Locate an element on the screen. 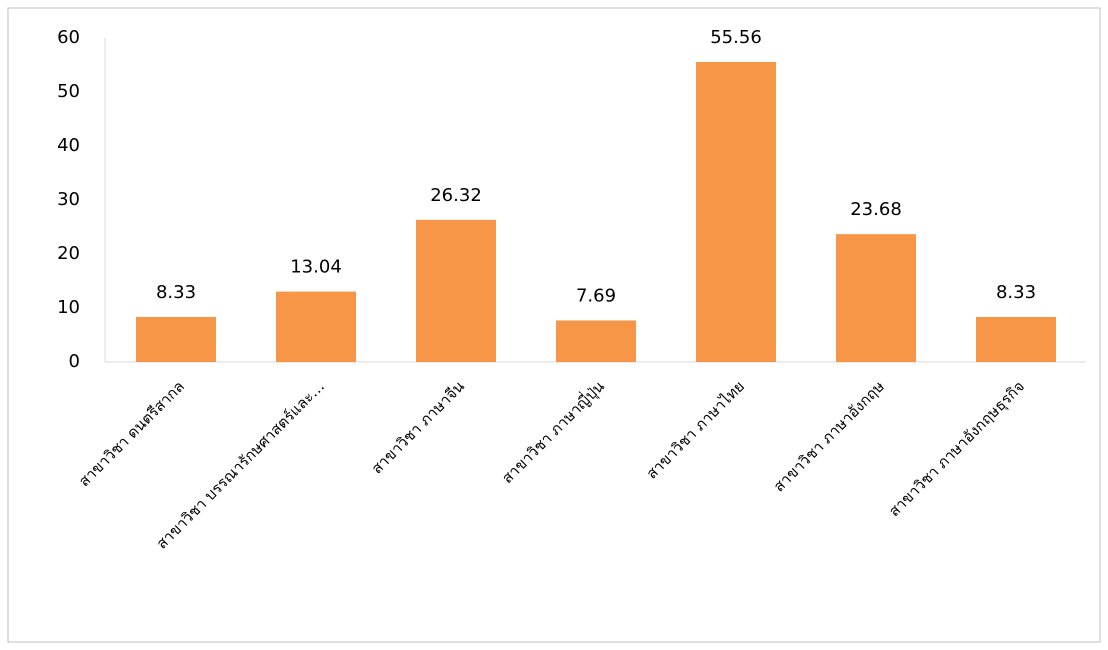  value-label: 13.04 is located at coordinates (316, 267).